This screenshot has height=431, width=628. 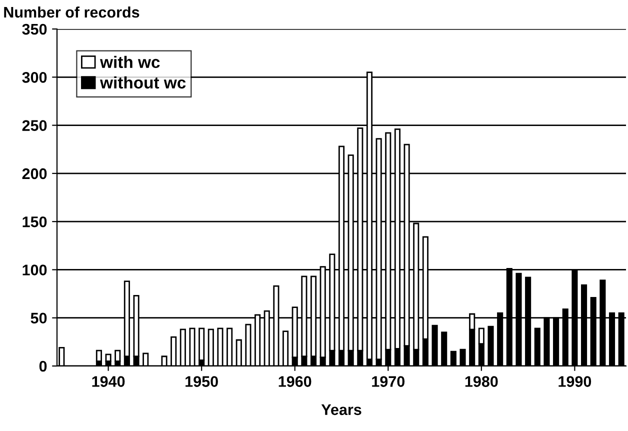 I want to click on y-tick-label: 0, so click(x=43, y=366).